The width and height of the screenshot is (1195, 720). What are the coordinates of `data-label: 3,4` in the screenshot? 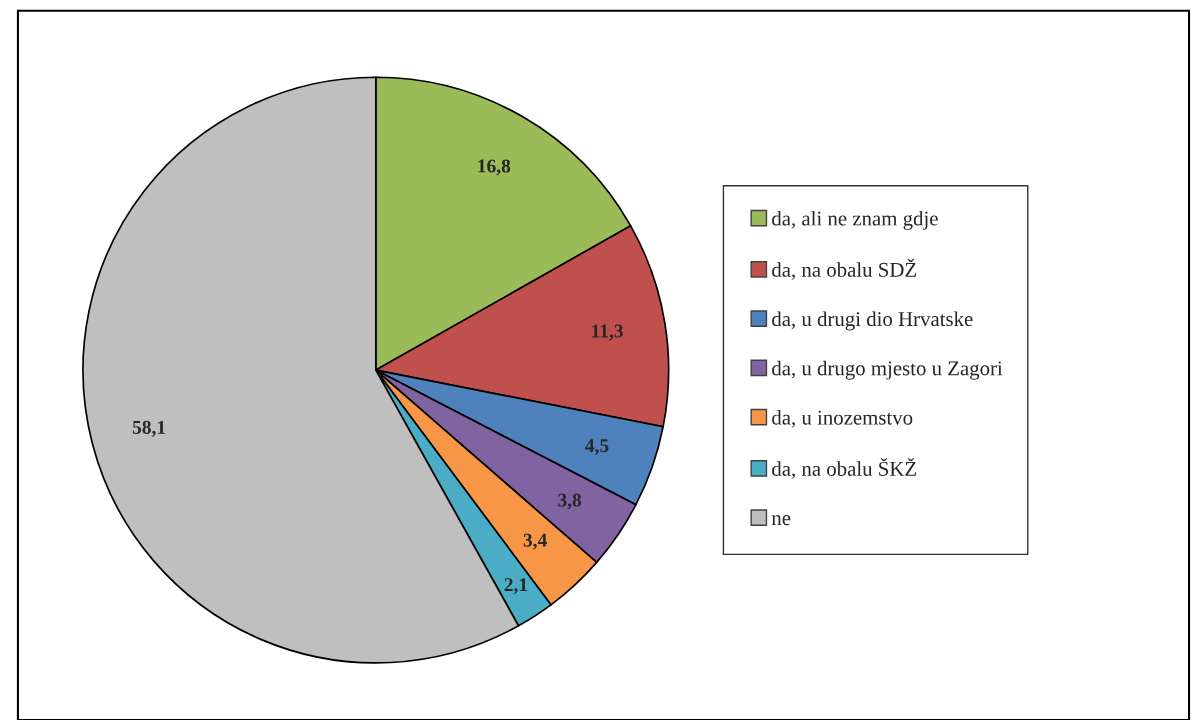 It's located at (535, 541).